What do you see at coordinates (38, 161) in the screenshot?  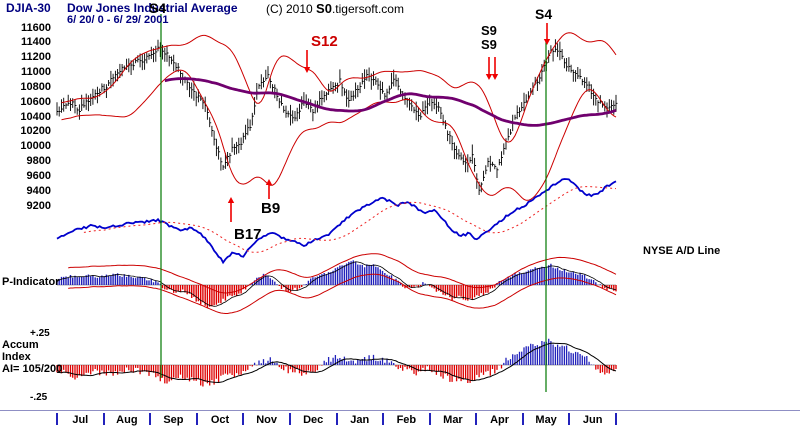 I see `price-axis-label-9800: 9800` at bounding box center [38, 161].